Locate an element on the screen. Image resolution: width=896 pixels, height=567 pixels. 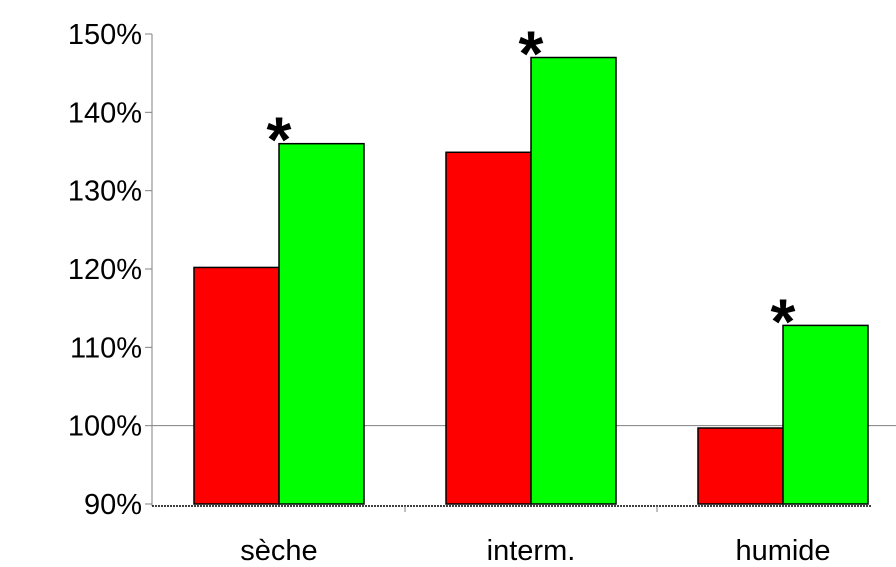
y-tick-label: 120% is located at coordinates (105, 270).